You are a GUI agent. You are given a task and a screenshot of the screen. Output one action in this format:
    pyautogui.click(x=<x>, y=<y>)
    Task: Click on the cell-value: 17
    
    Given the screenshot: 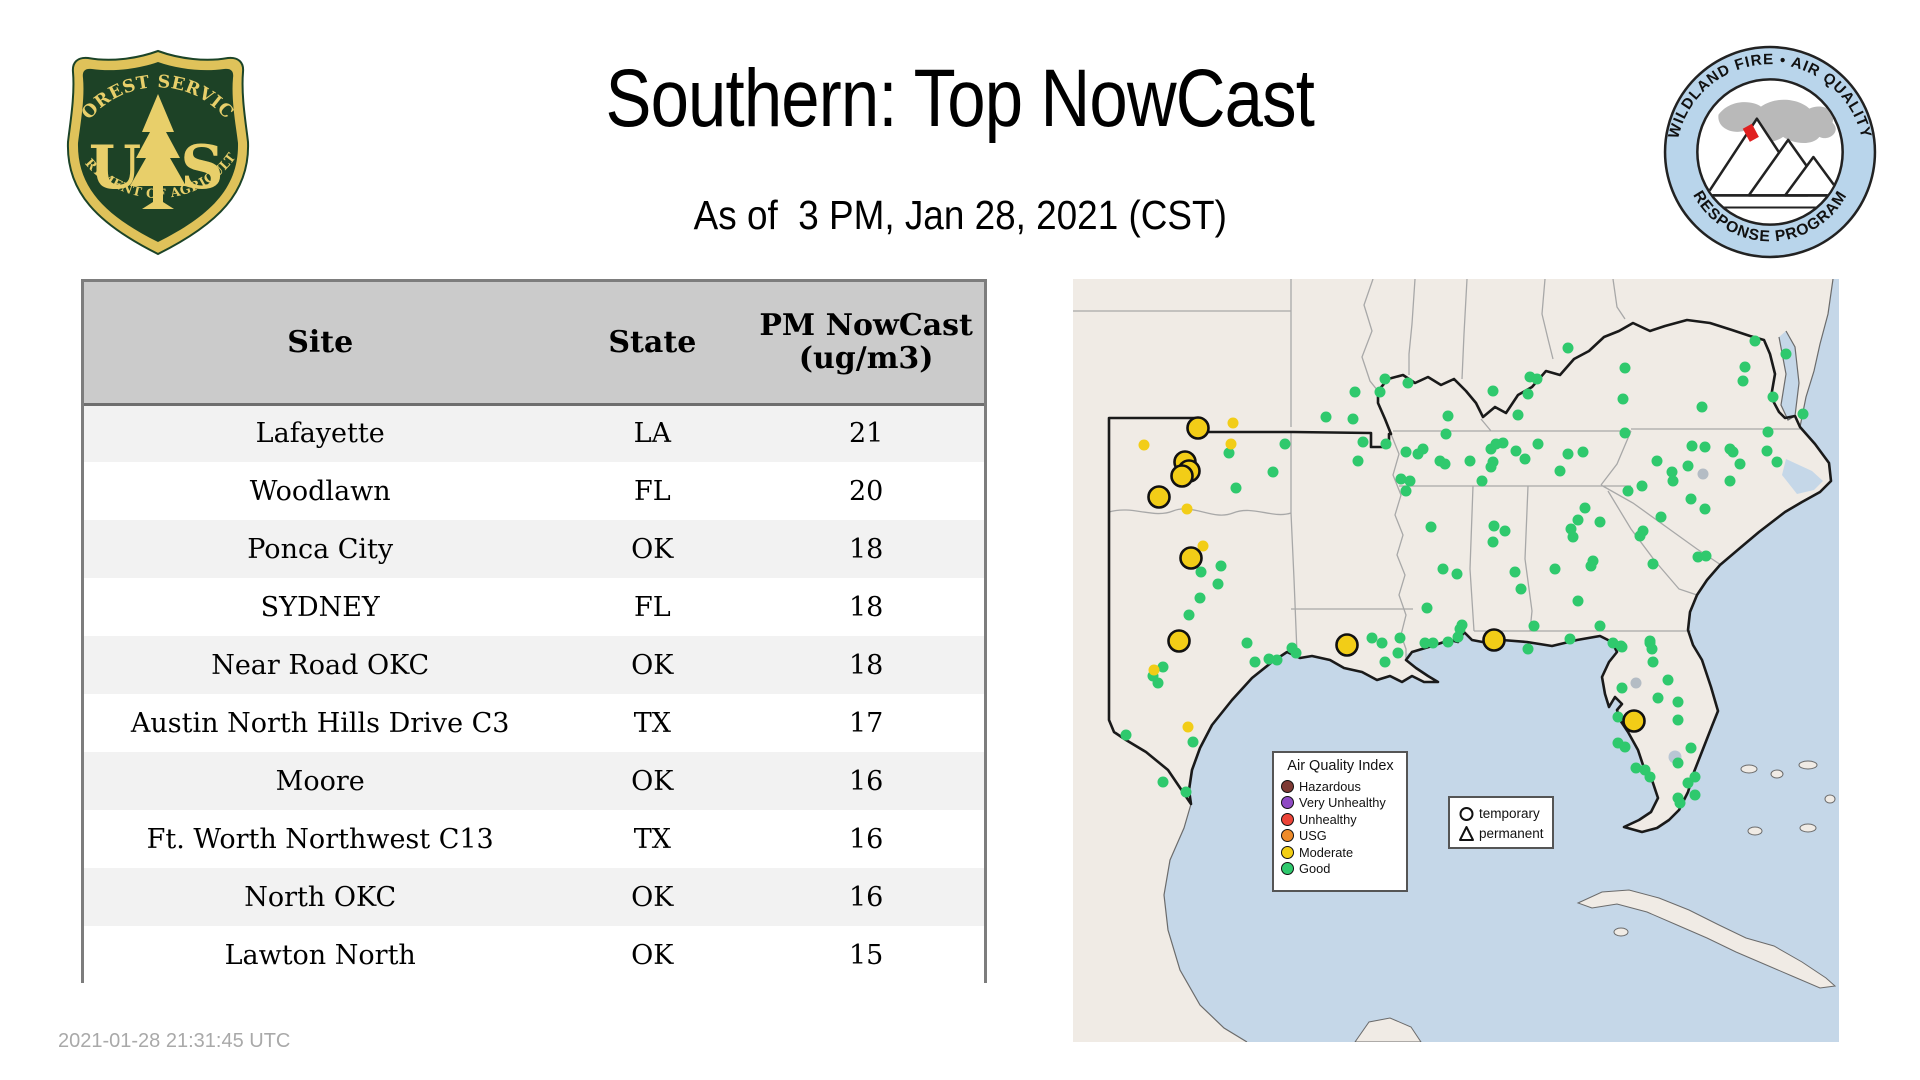 What is the action you would take?
    pyautogui.click(x=866, y=723)
    